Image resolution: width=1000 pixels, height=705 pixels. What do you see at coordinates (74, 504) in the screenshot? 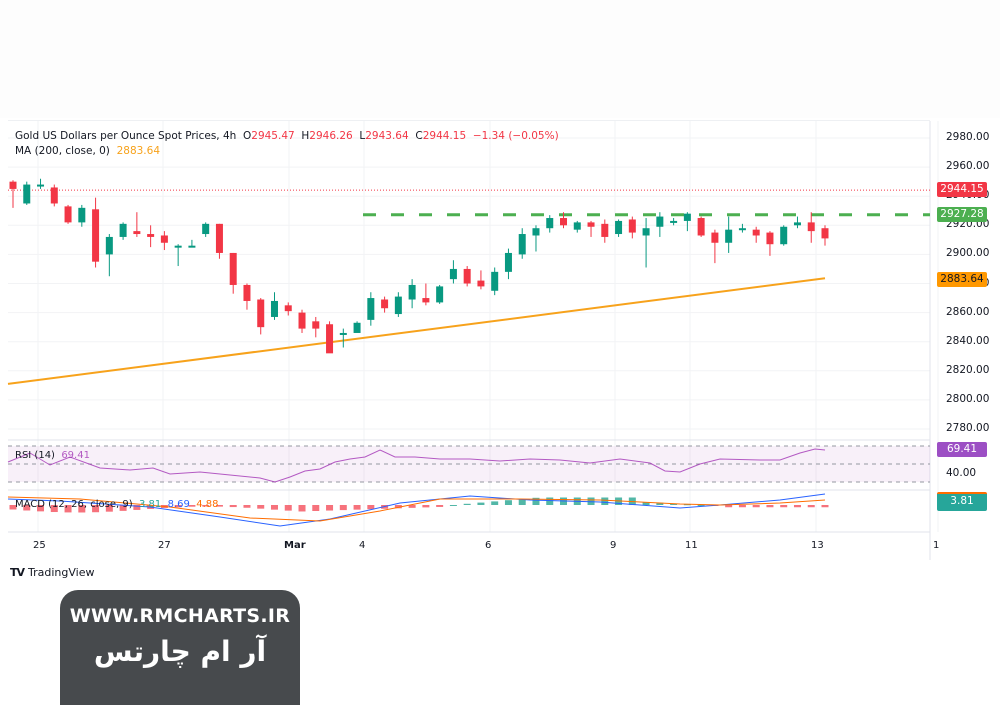
I see `macd-label: MACD (12, 26, close, 9)` at bounding box center [74, 504].